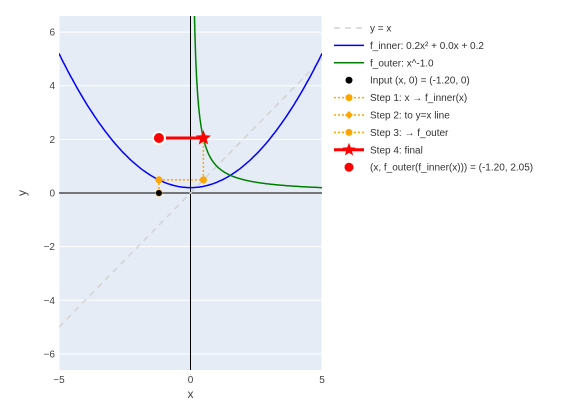 Image resolution: width=571 pixels, height=412 pixels. What do you see at coordinates (50, 301) in the screenshot?
I see `y-tick-label: −4` at bounding box center [50, 301].